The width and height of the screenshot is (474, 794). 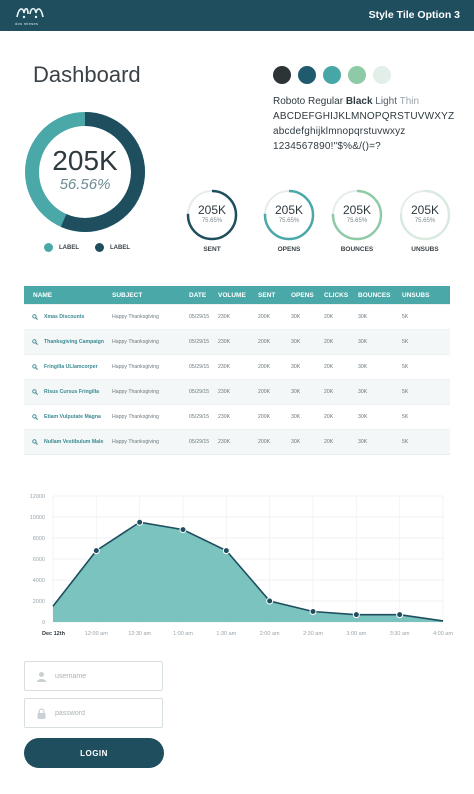 What do you see at coordinates (30, 16) in the screenshot?
I see `brand-logo` at bounding box center [30, 16].